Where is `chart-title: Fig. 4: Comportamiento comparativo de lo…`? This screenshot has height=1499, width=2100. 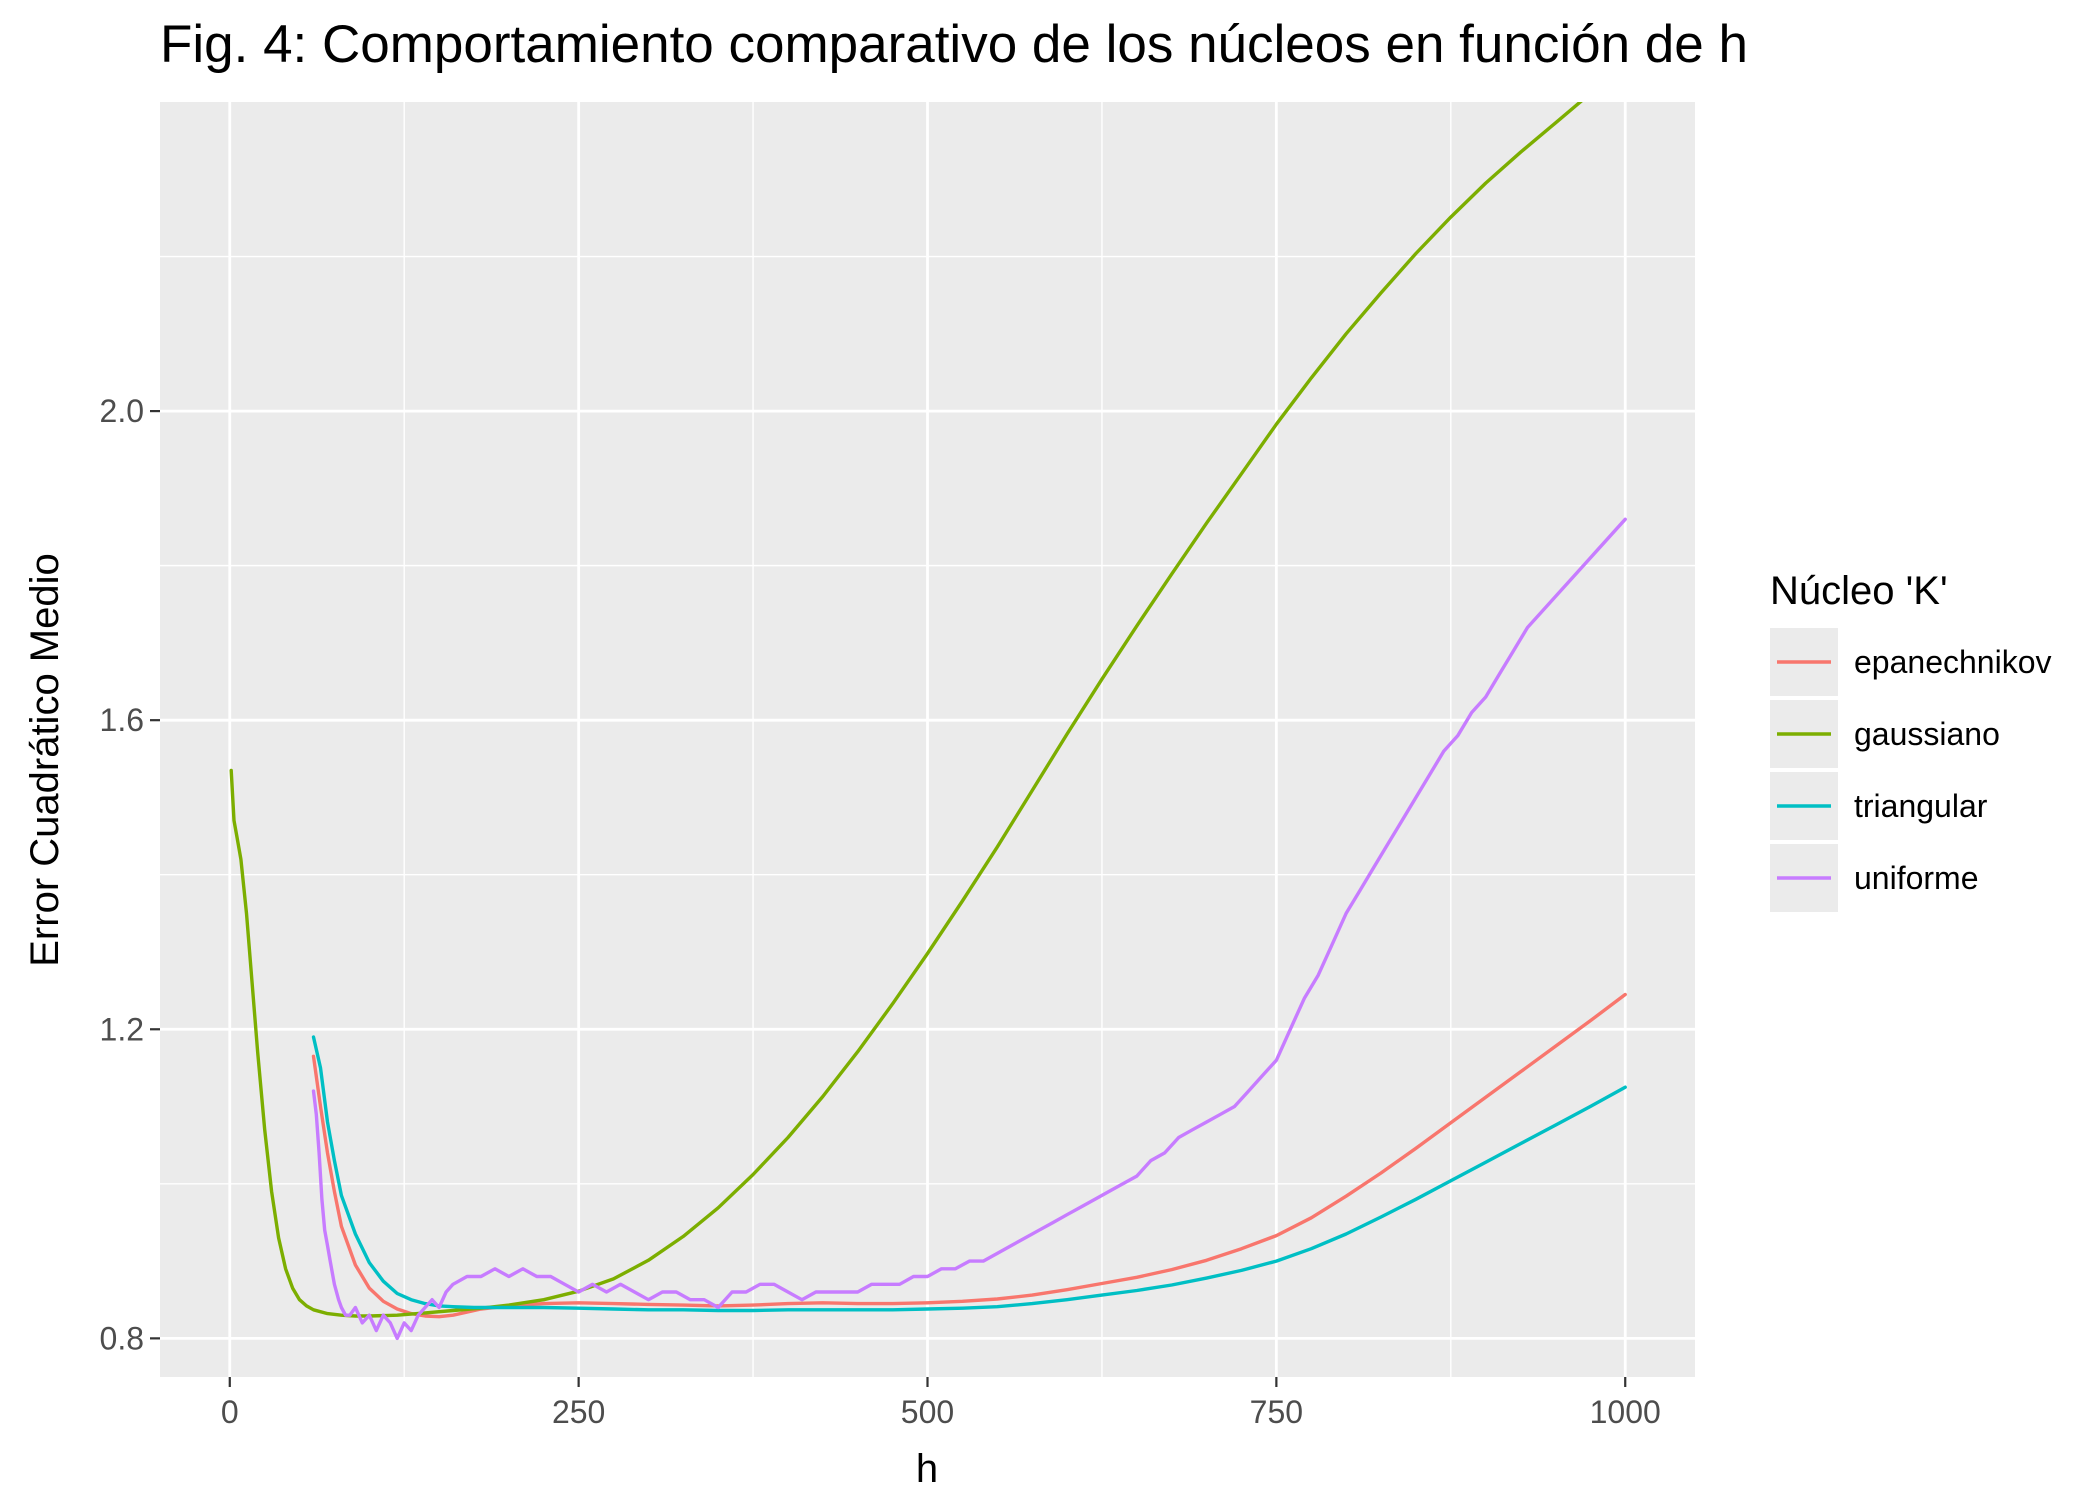
chart-title: Fig. 4: Comportamiento comparativo de lo… is located at coordinates (954, 44).